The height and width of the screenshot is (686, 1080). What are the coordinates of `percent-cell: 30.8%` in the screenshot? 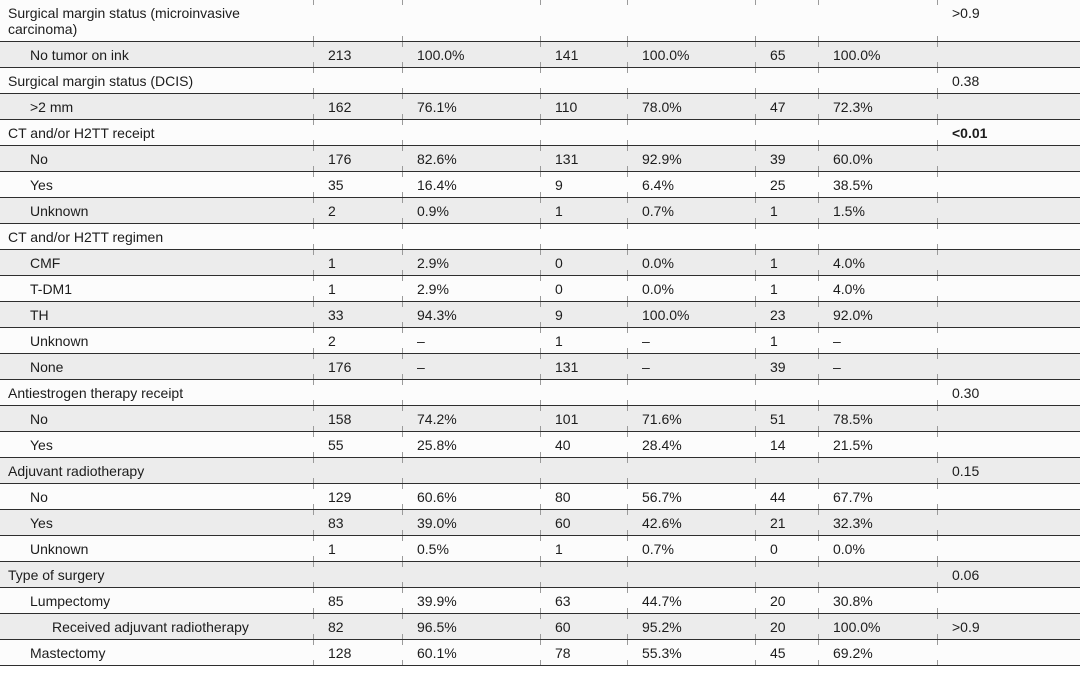 It's located at (877, 600).